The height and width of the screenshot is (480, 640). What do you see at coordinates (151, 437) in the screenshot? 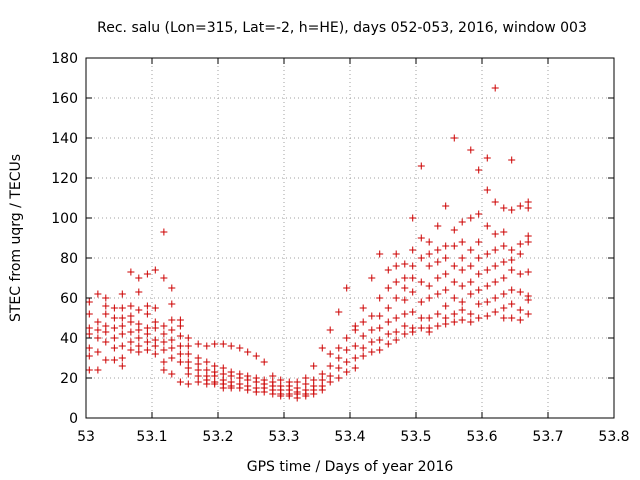
I see `x-tick-label: 53.1` at bounding box center [151, 437].